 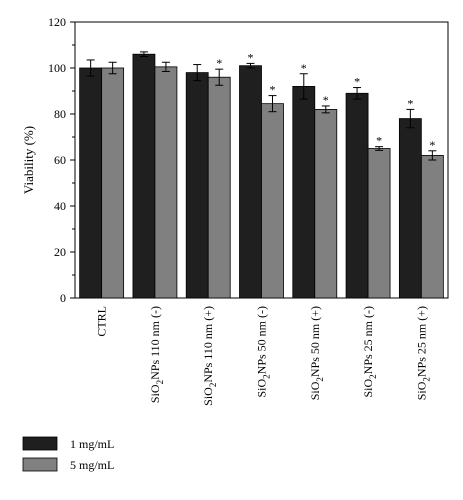 I want to click on x-tick-label: CTRL, so click(x=102, y=321).